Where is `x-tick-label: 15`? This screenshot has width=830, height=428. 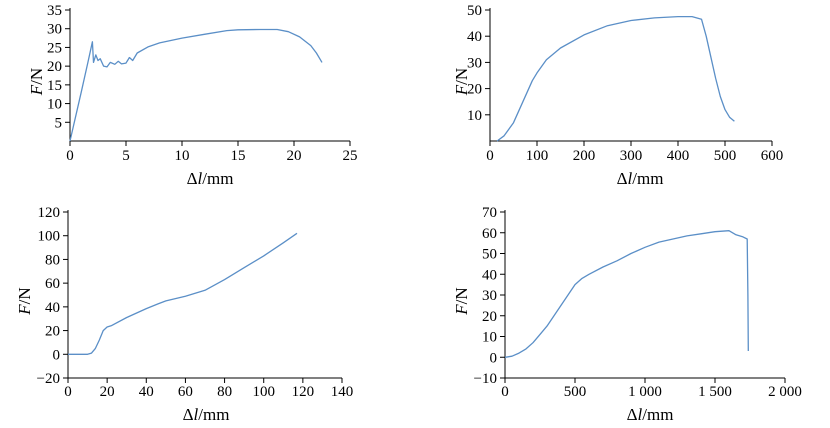
x-tick-label: 15 is located at coordinates (238, 156).